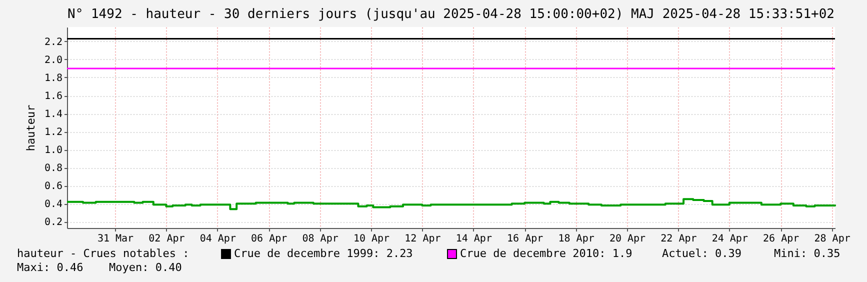 Image resolution: width=867 pixels, height=282 pixels. Describe the element at coordinates (269, 239) in the screenshot. I see `x-tick-label: 06 Apr` at that location.